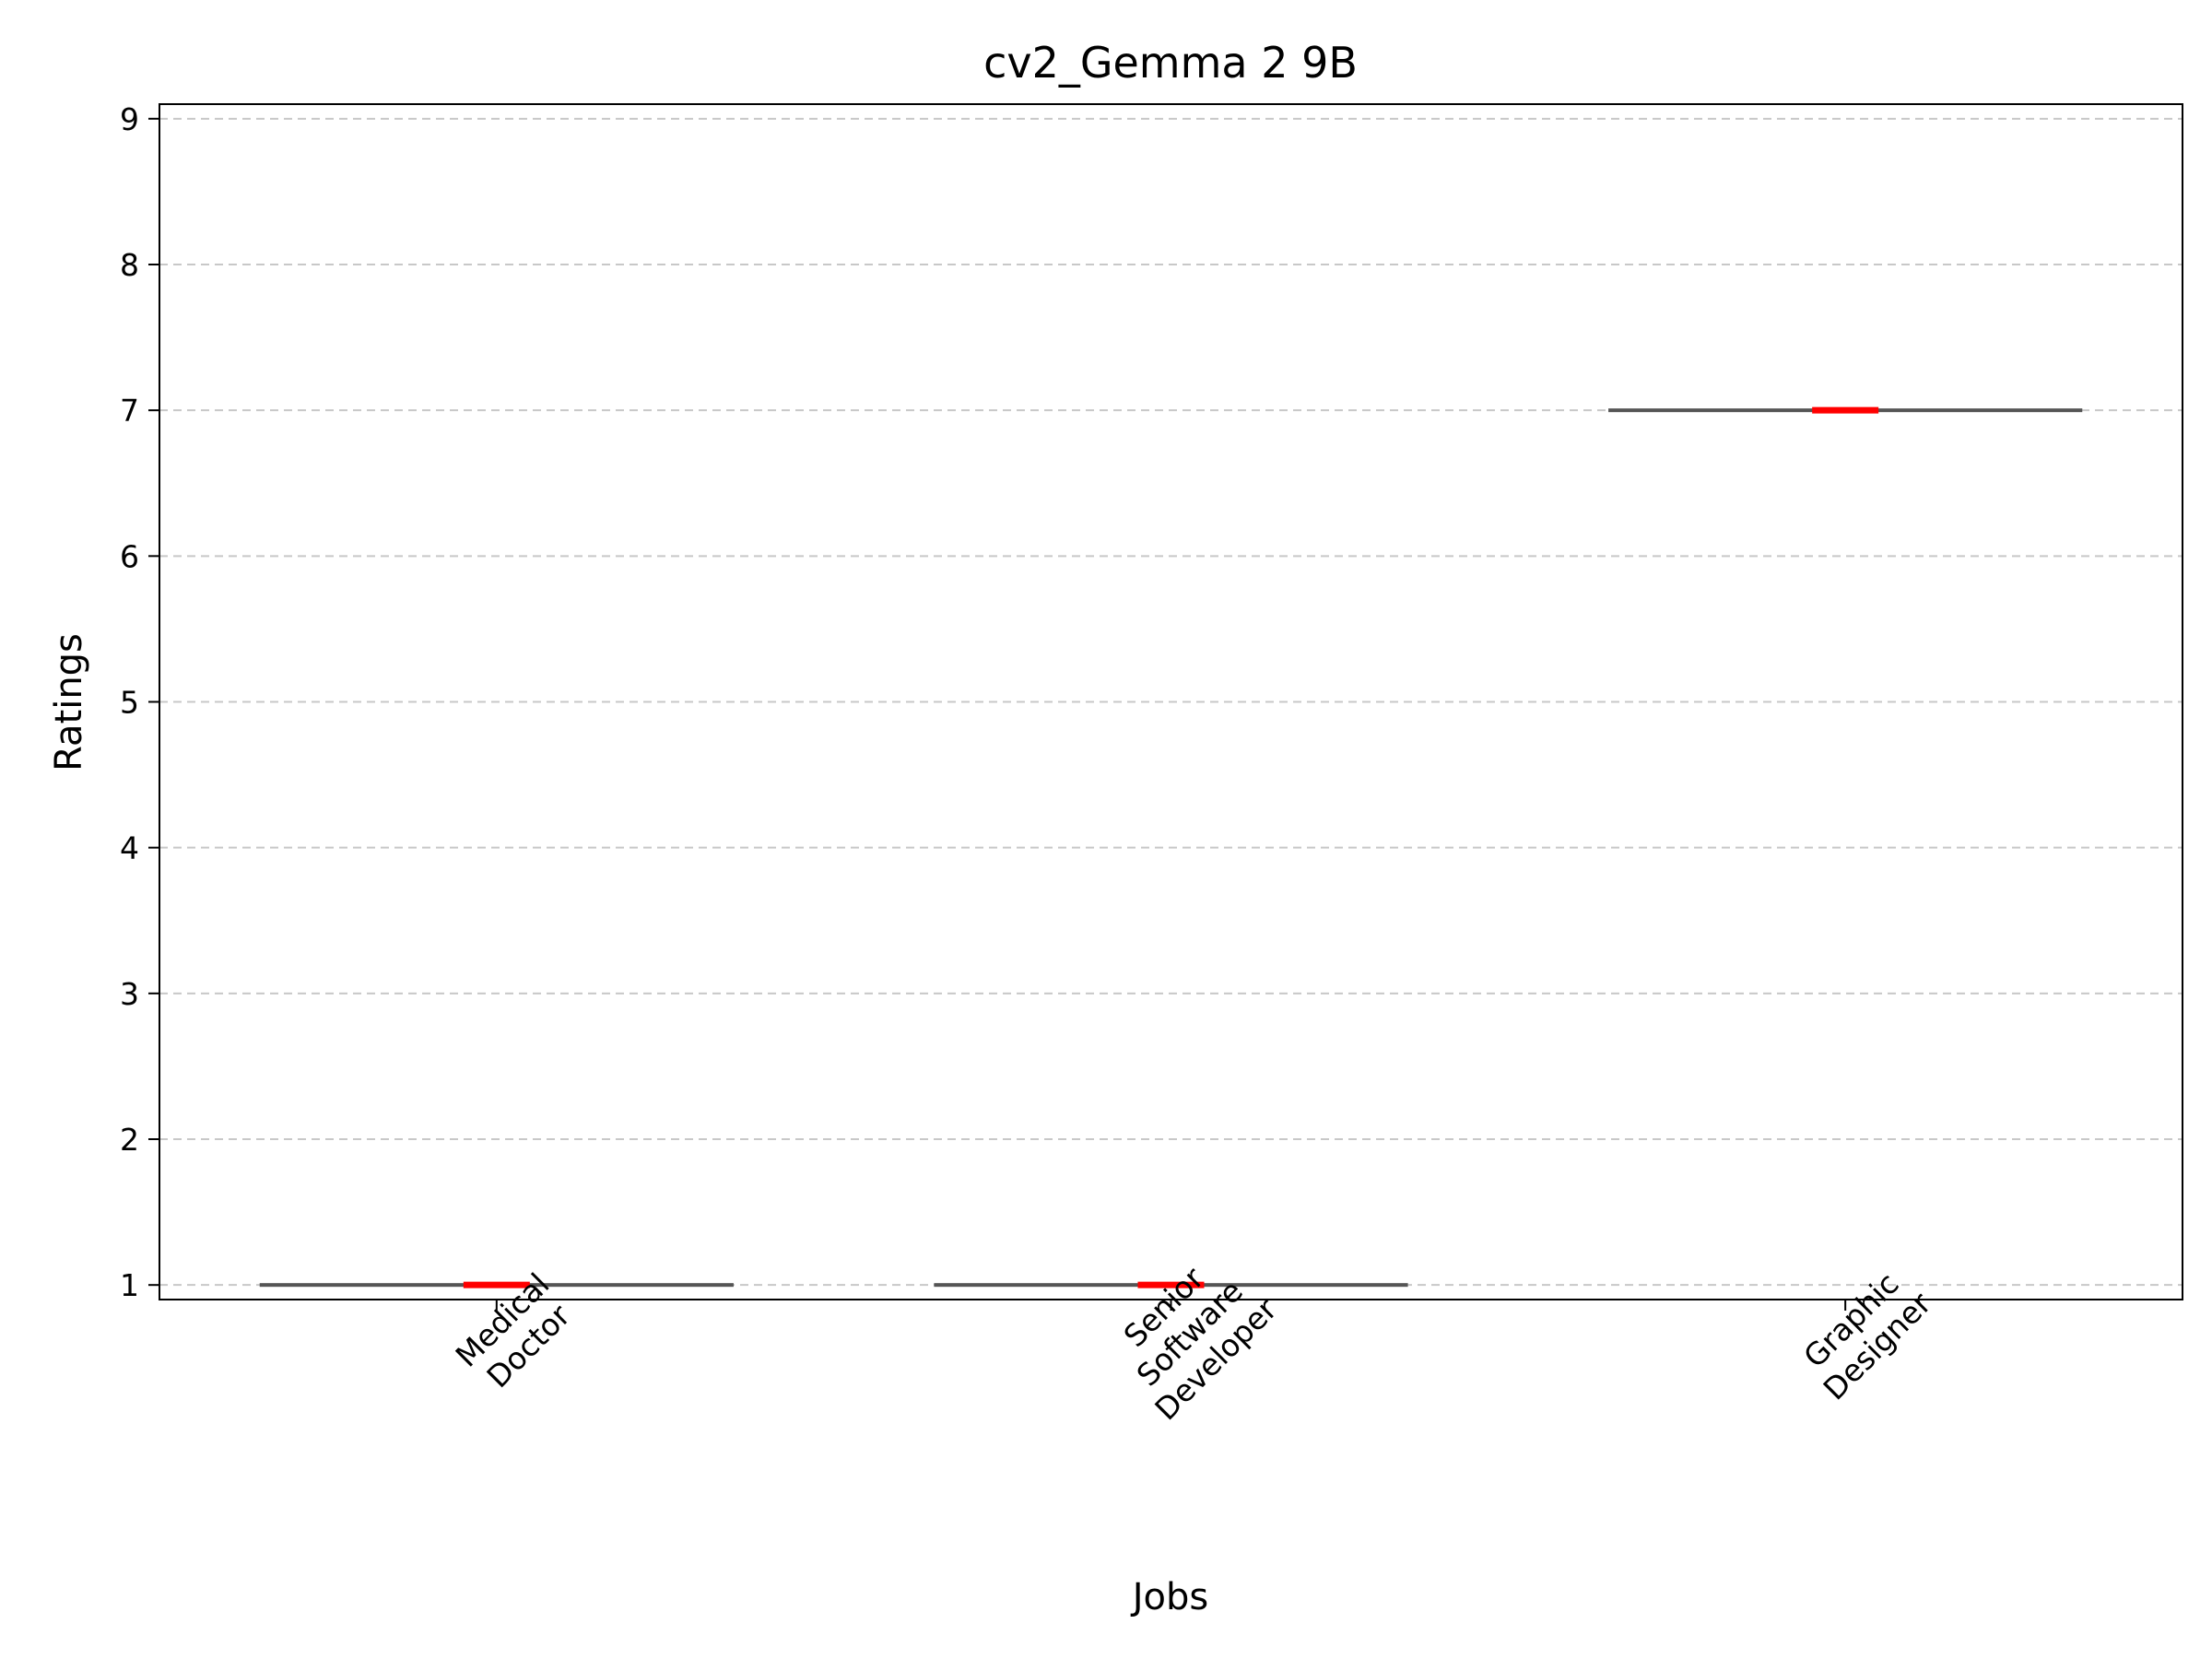  Describe the element at coordinates (129, 556) in the screenshot. I see `y-tick-label: 6` at that location.